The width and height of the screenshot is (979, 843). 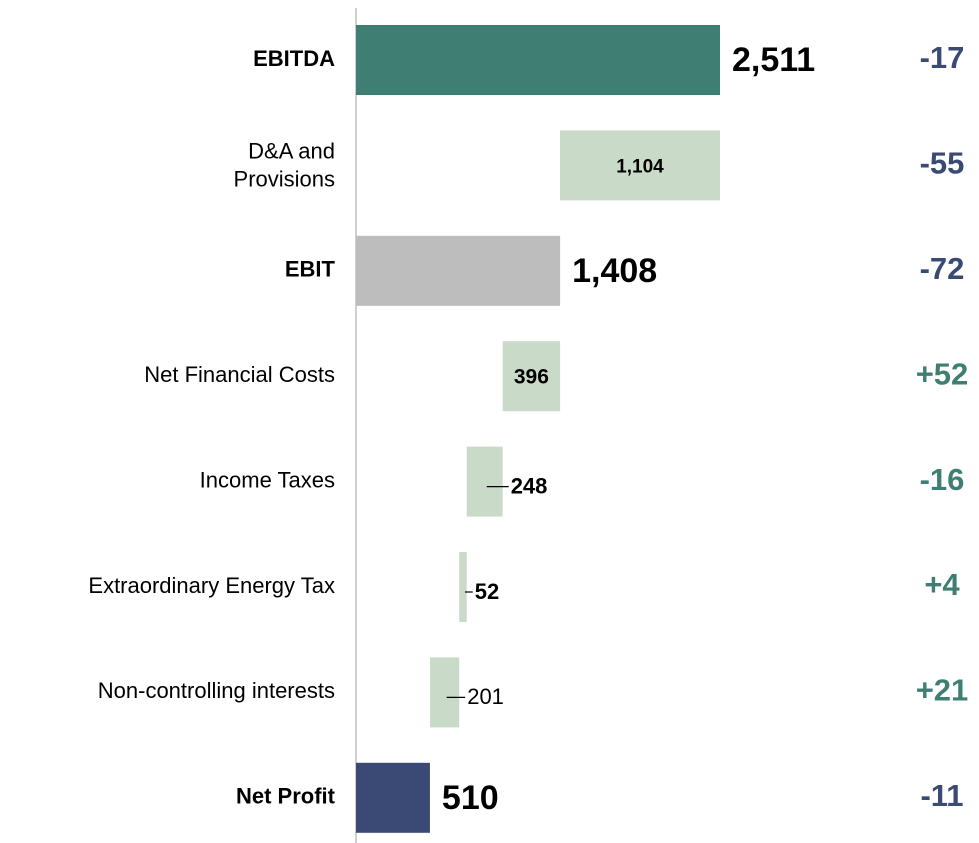 I want to click on category-label: Net Financial Costs, so click(x=239, y=374).